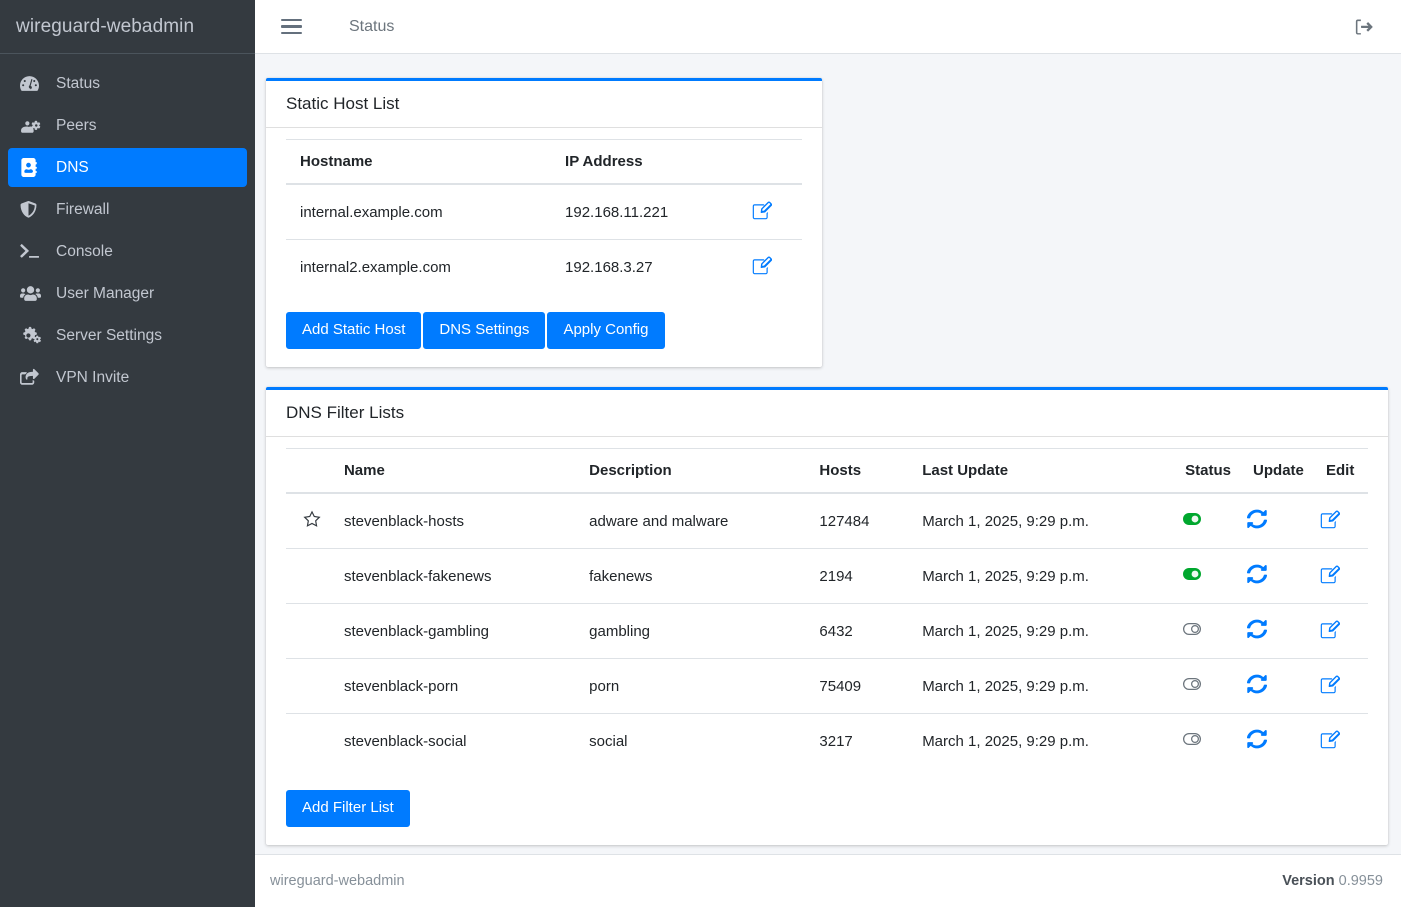 The height and width of the screenshot is (907, 1401). I want to click on hamburger-bar, so click(291, 26).